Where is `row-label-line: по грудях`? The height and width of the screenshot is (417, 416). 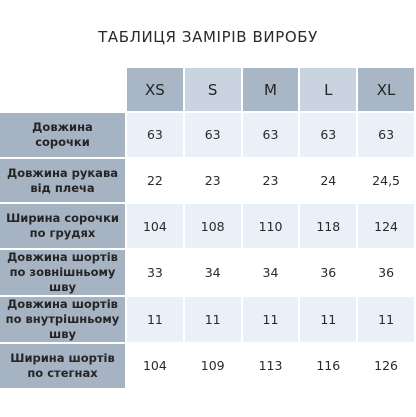
row-label-line: по грудях is located at coordinates (62, 233).